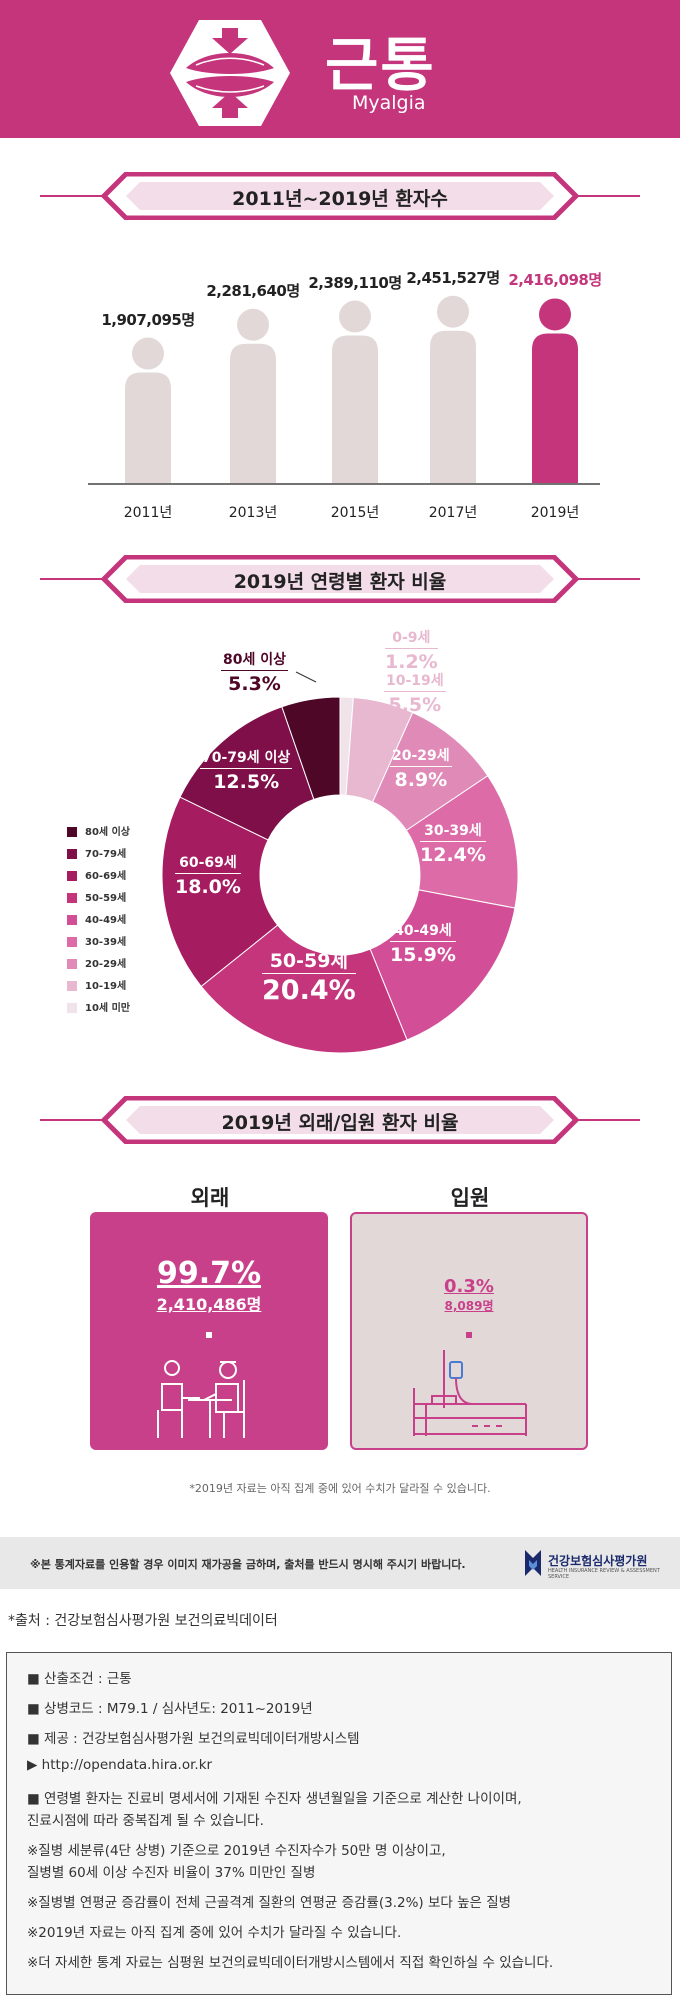  I want to click on donut-label: 30-39세 12.4%, so click(453, 845).